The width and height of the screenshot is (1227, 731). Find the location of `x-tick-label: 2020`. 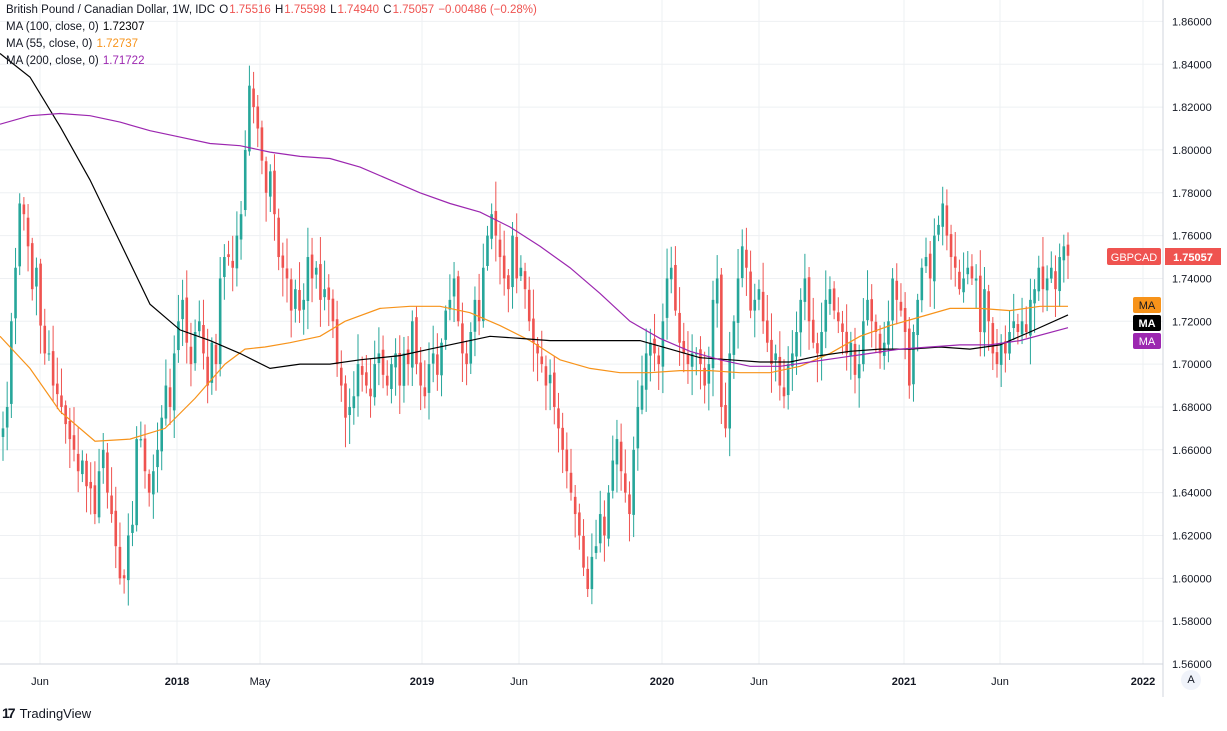

x-tick-label: 2020 is located at coordinates (662, 682).